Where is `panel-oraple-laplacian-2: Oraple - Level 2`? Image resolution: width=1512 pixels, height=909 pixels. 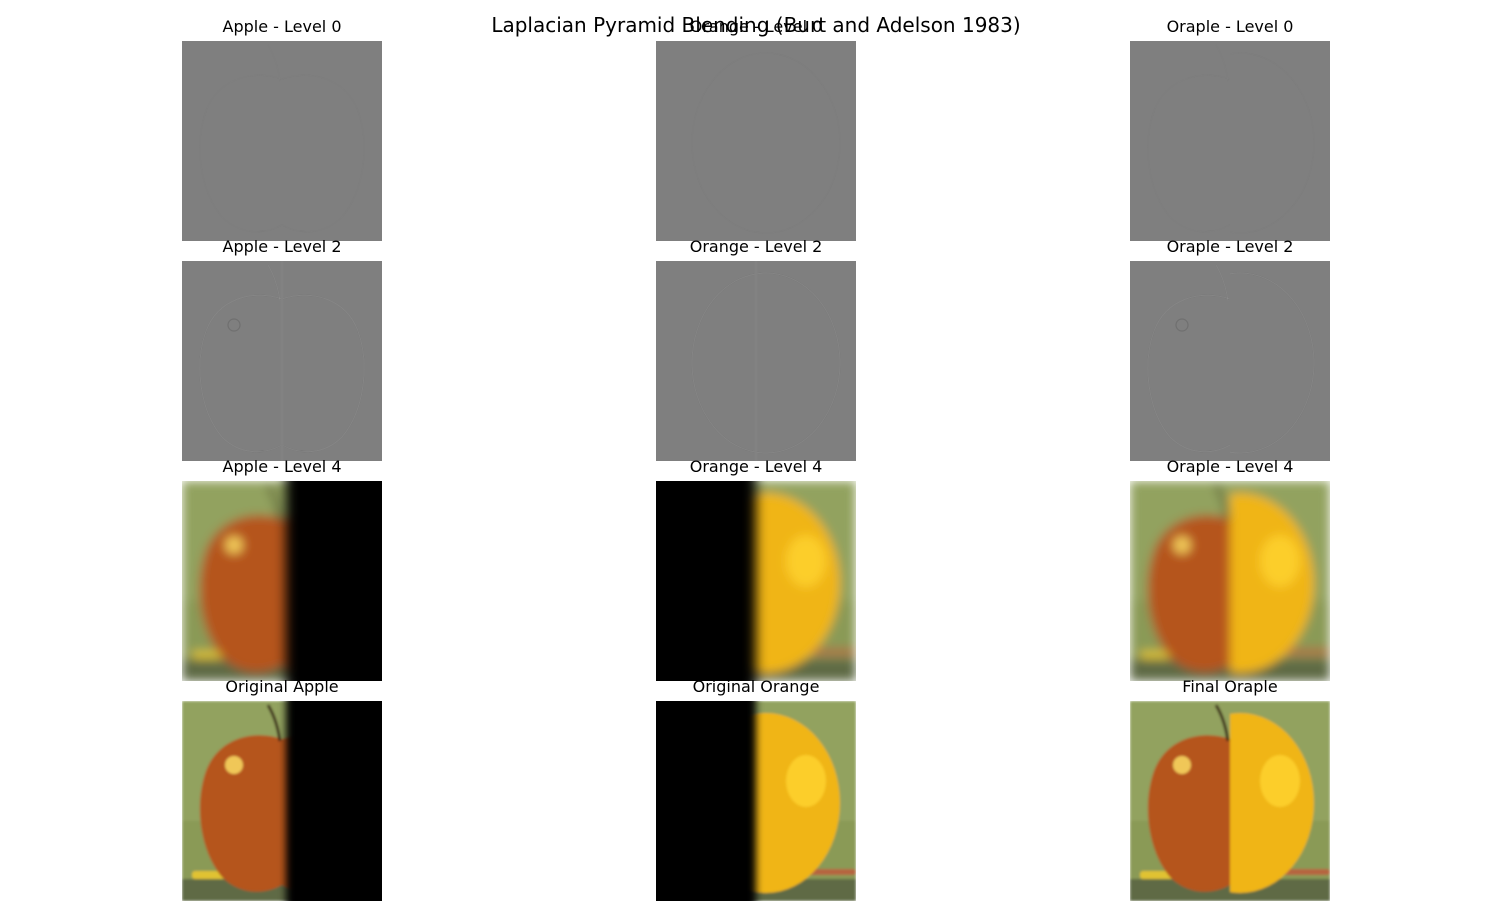
panel-oraple-laplacian-2: Oraple - Level 2 is located at coordinates (1230, 349).